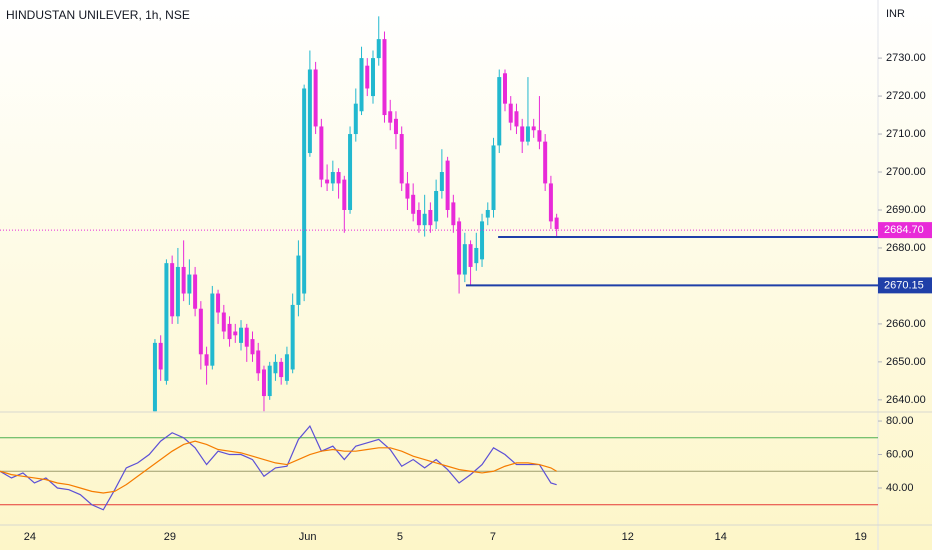  Describe the element at coordinates (900, 488) in the screenshot. I see `rsi-y-tick-label: 40.00` at that location.